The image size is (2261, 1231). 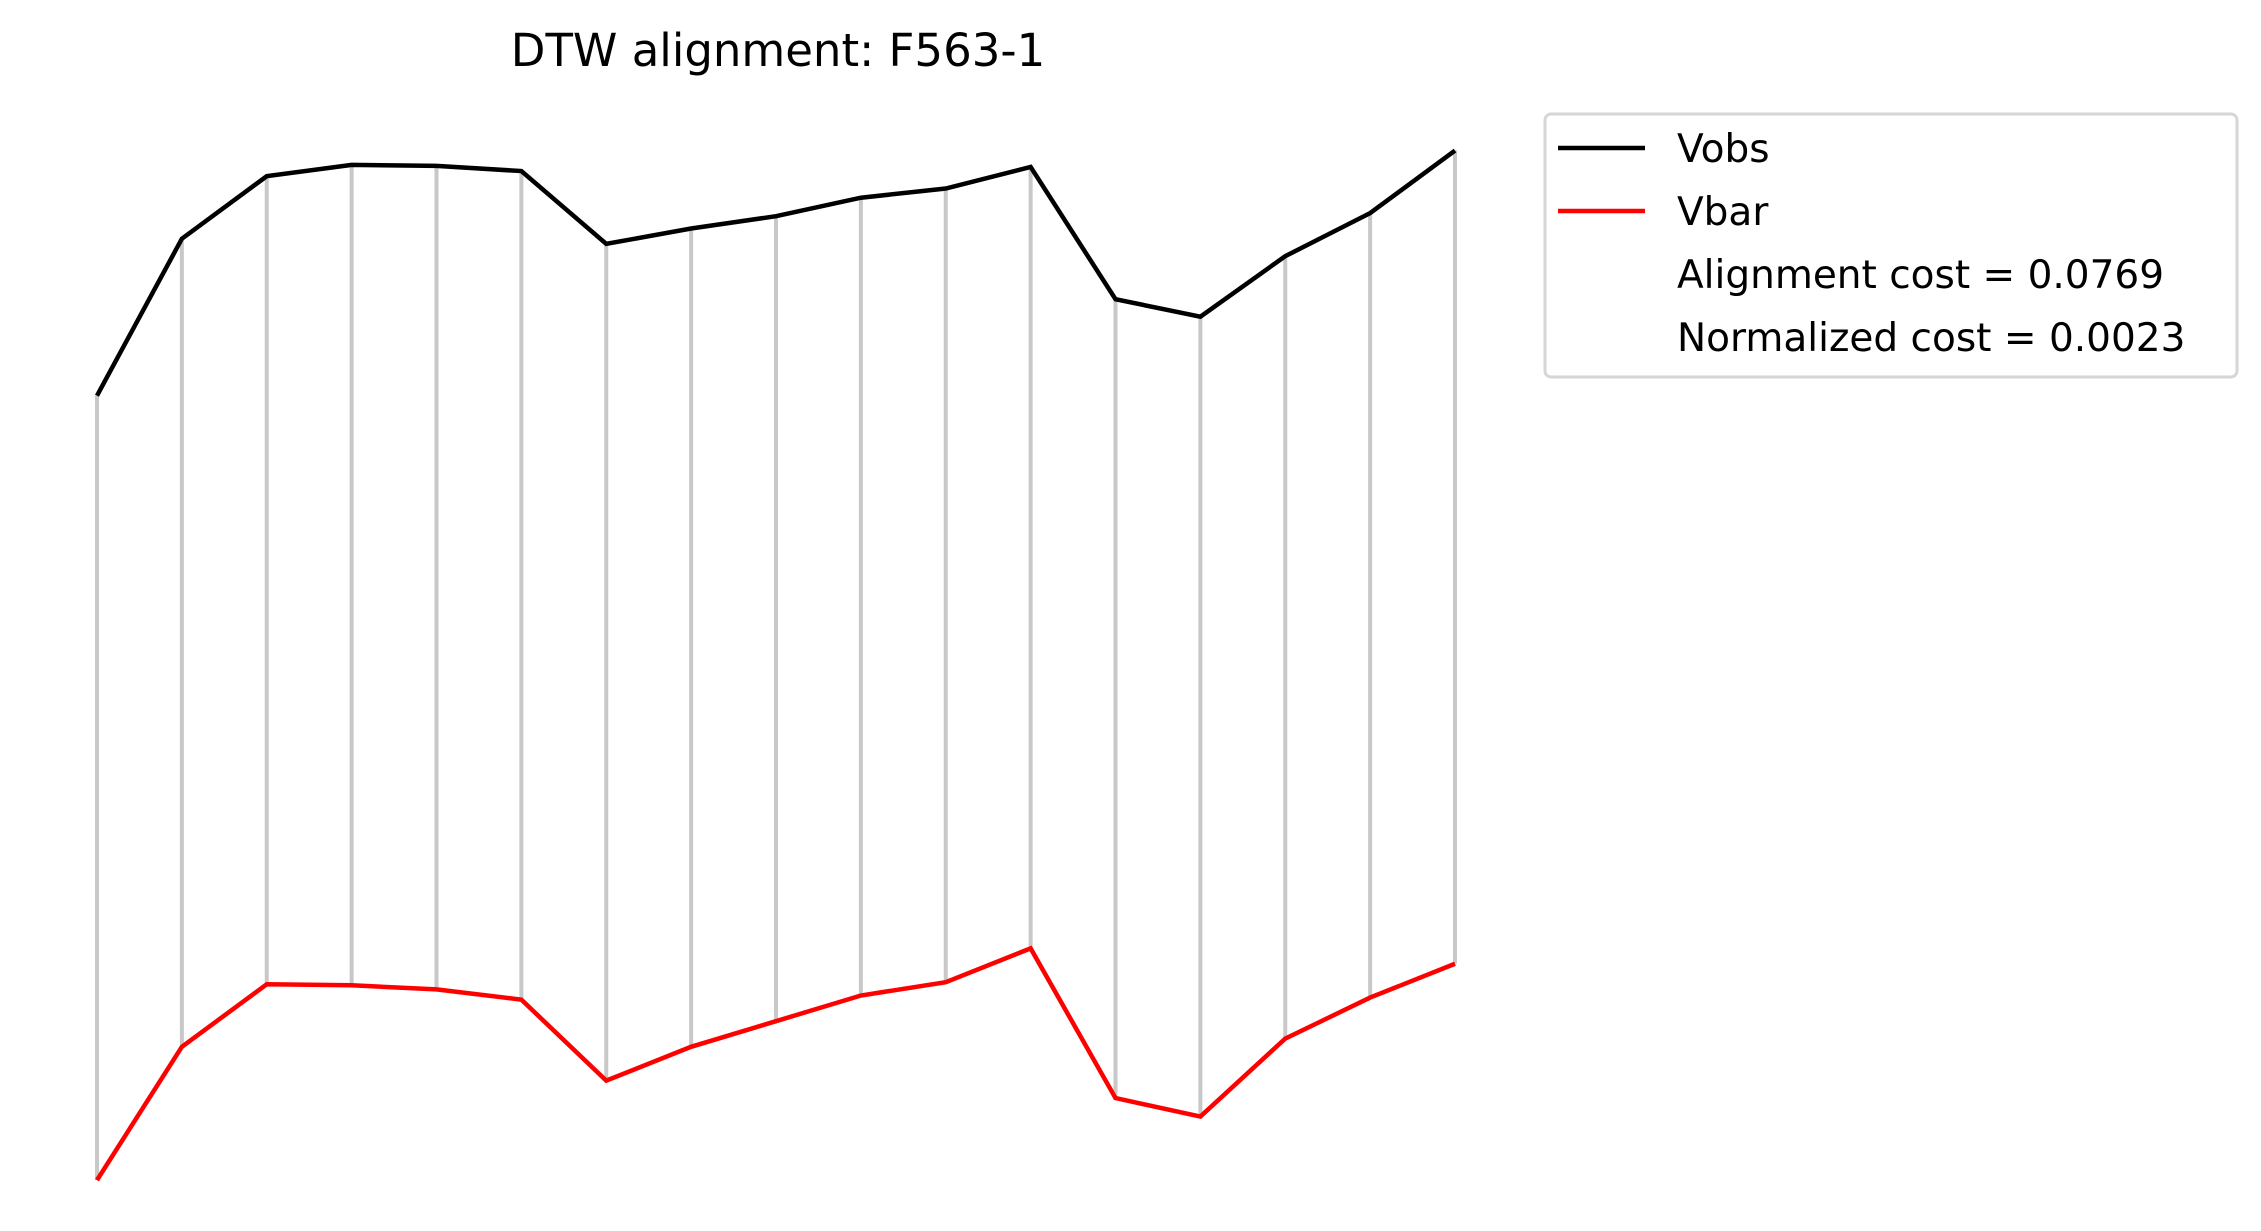 I want to click on chart-title: DTW alignment: F563-1, so click(x=778, y=50).